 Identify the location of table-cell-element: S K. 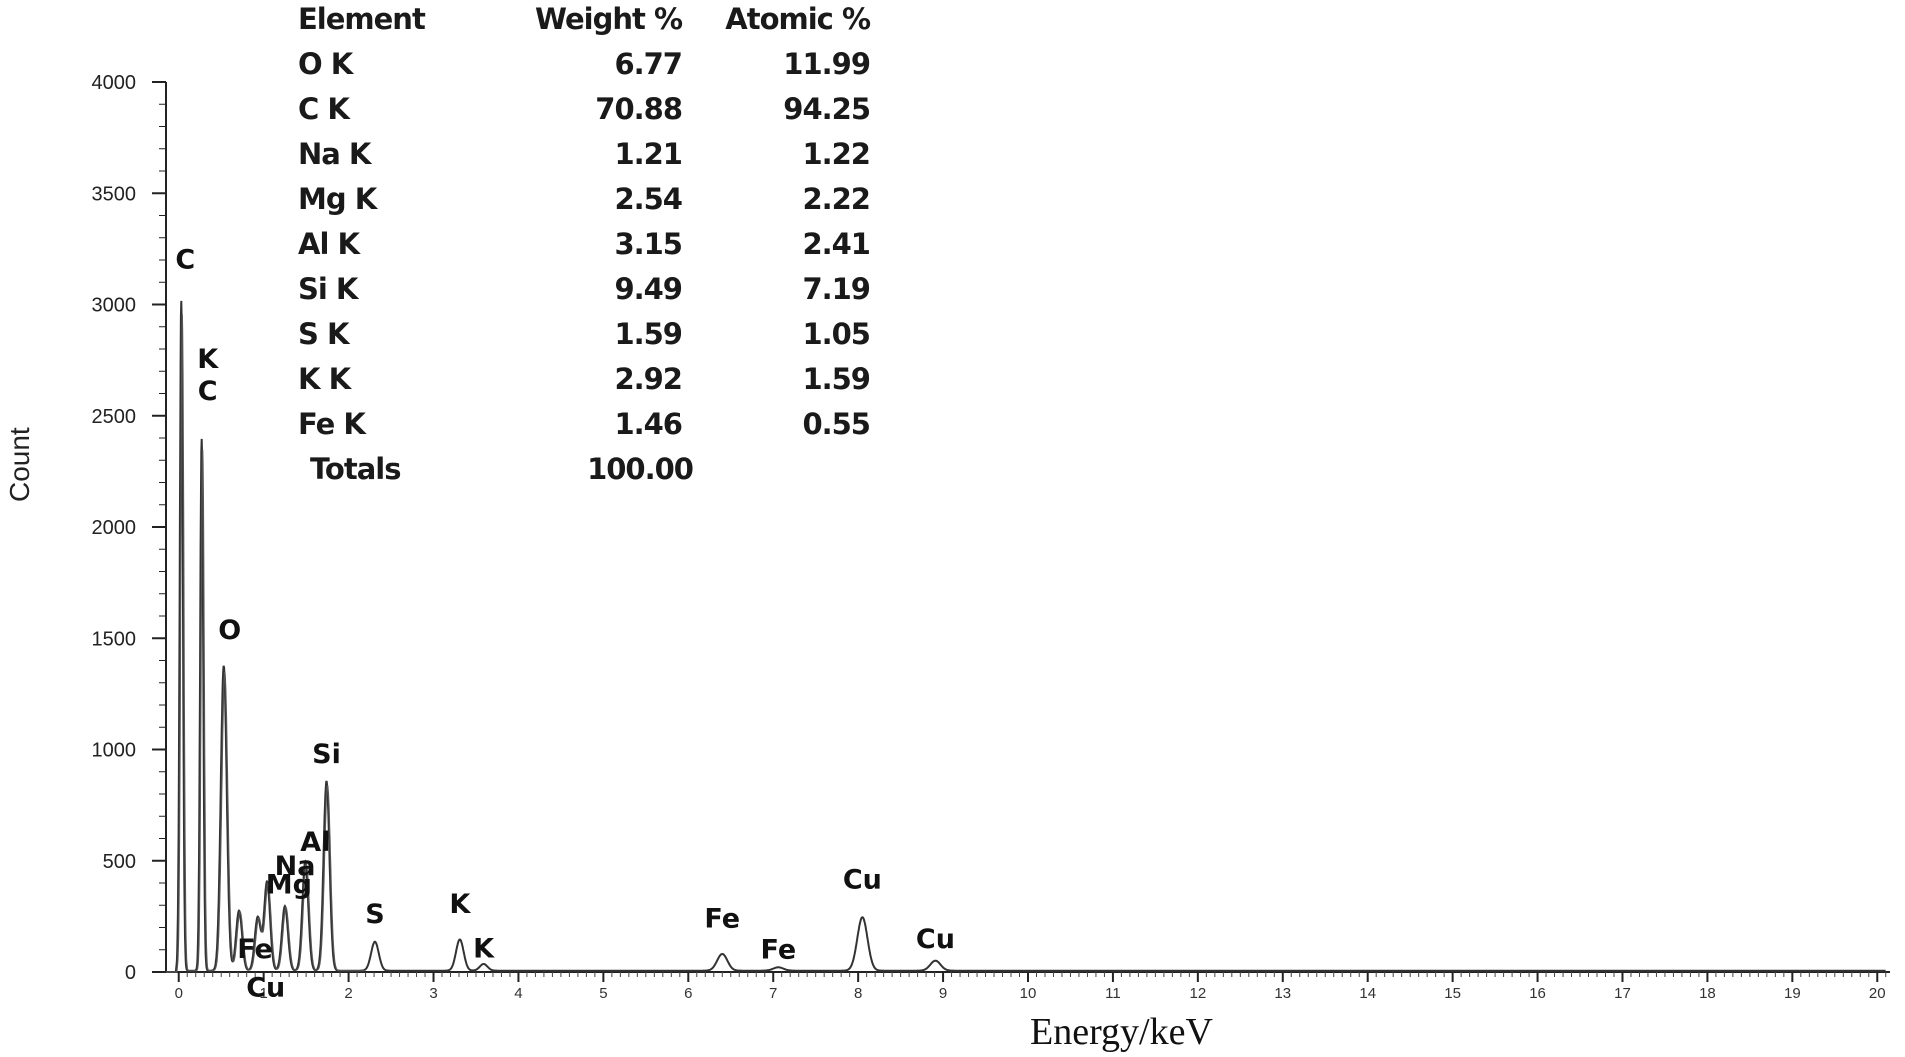
(323, 334).